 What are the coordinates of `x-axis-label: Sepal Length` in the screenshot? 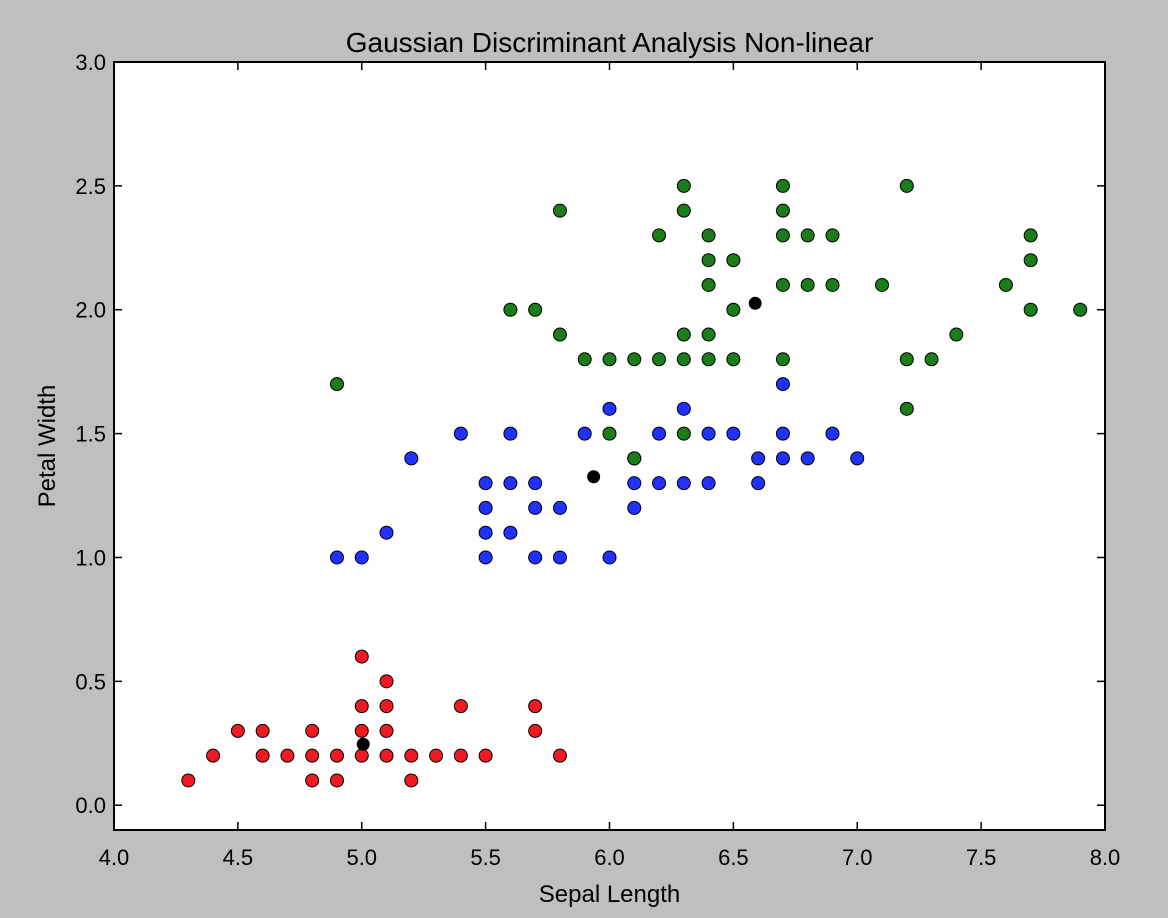 It's located at (609, 894).